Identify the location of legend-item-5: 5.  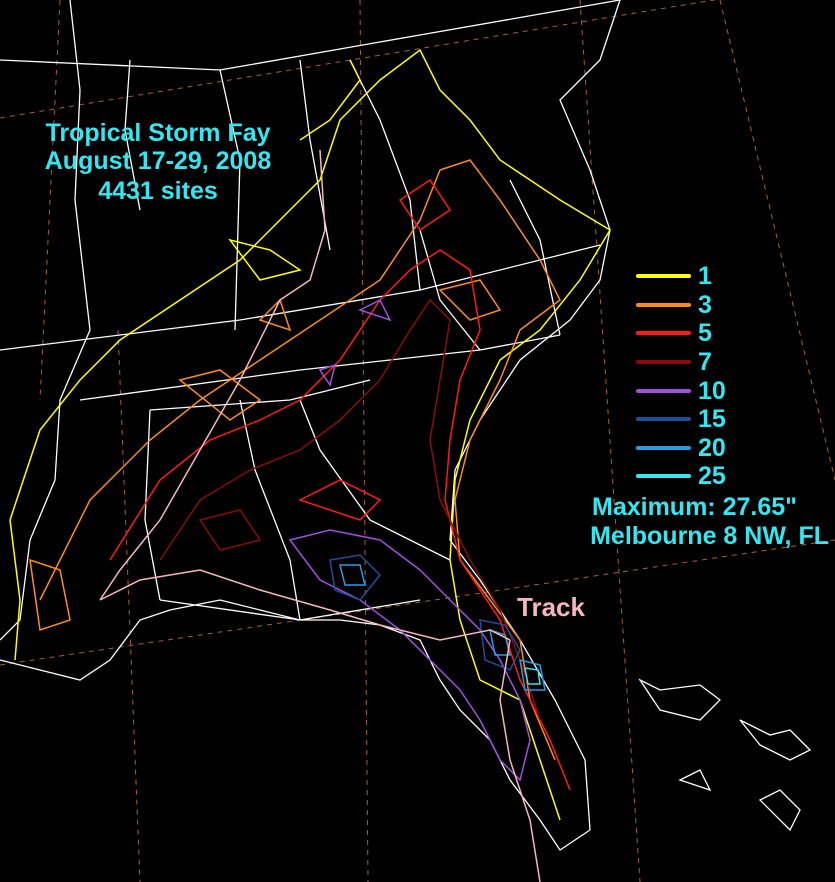
(696, 334).